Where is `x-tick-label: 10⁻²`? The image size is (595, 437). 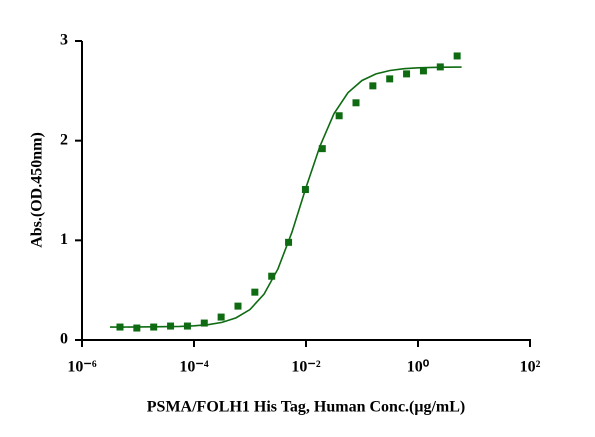 x-tick-label: 10⁻² is located at coordinates (305, 367).